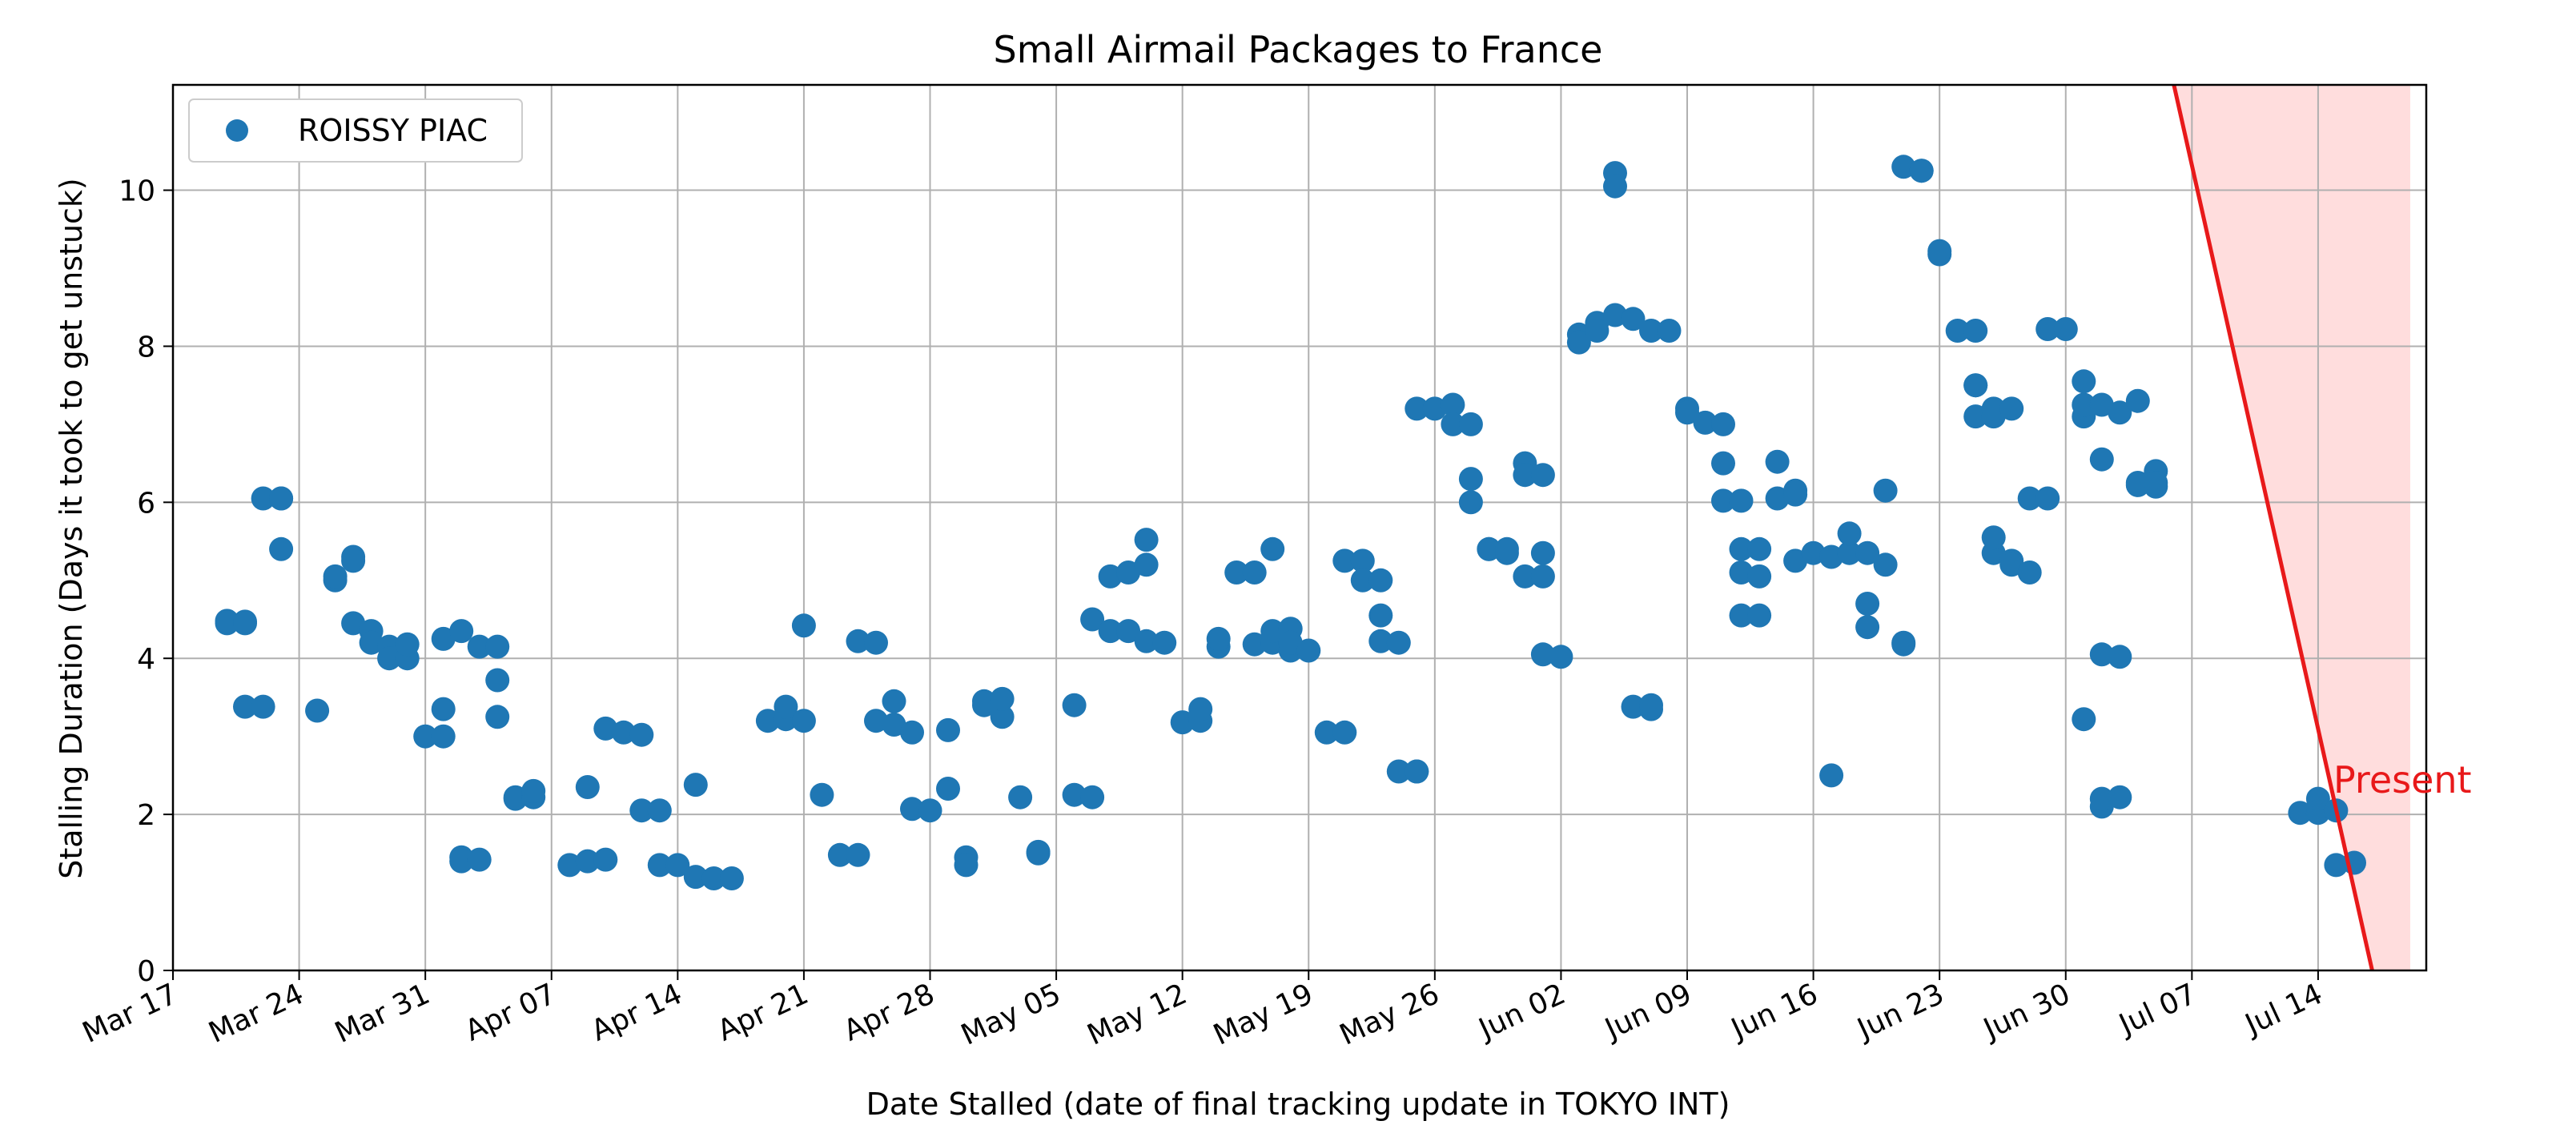 This screenshot has width=2576, height=1145. Describe the element at coordinates (256, 1014) in the screenshot. I see `x-tick-label: Mar 24` at that location.